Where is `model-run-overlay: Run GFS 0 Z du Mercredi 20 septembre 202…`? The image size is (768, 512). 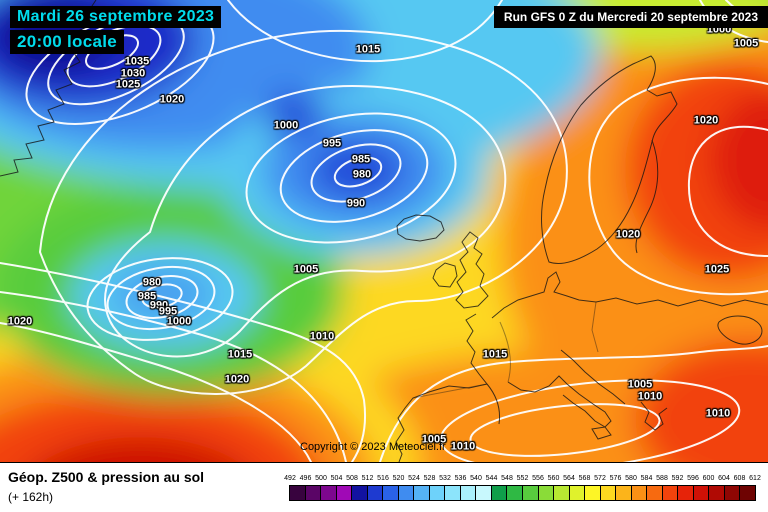
model-run-overlay: Run GFS 0 Z du Mercredi 20 septembre 202… is located at coordinates (630, 17).